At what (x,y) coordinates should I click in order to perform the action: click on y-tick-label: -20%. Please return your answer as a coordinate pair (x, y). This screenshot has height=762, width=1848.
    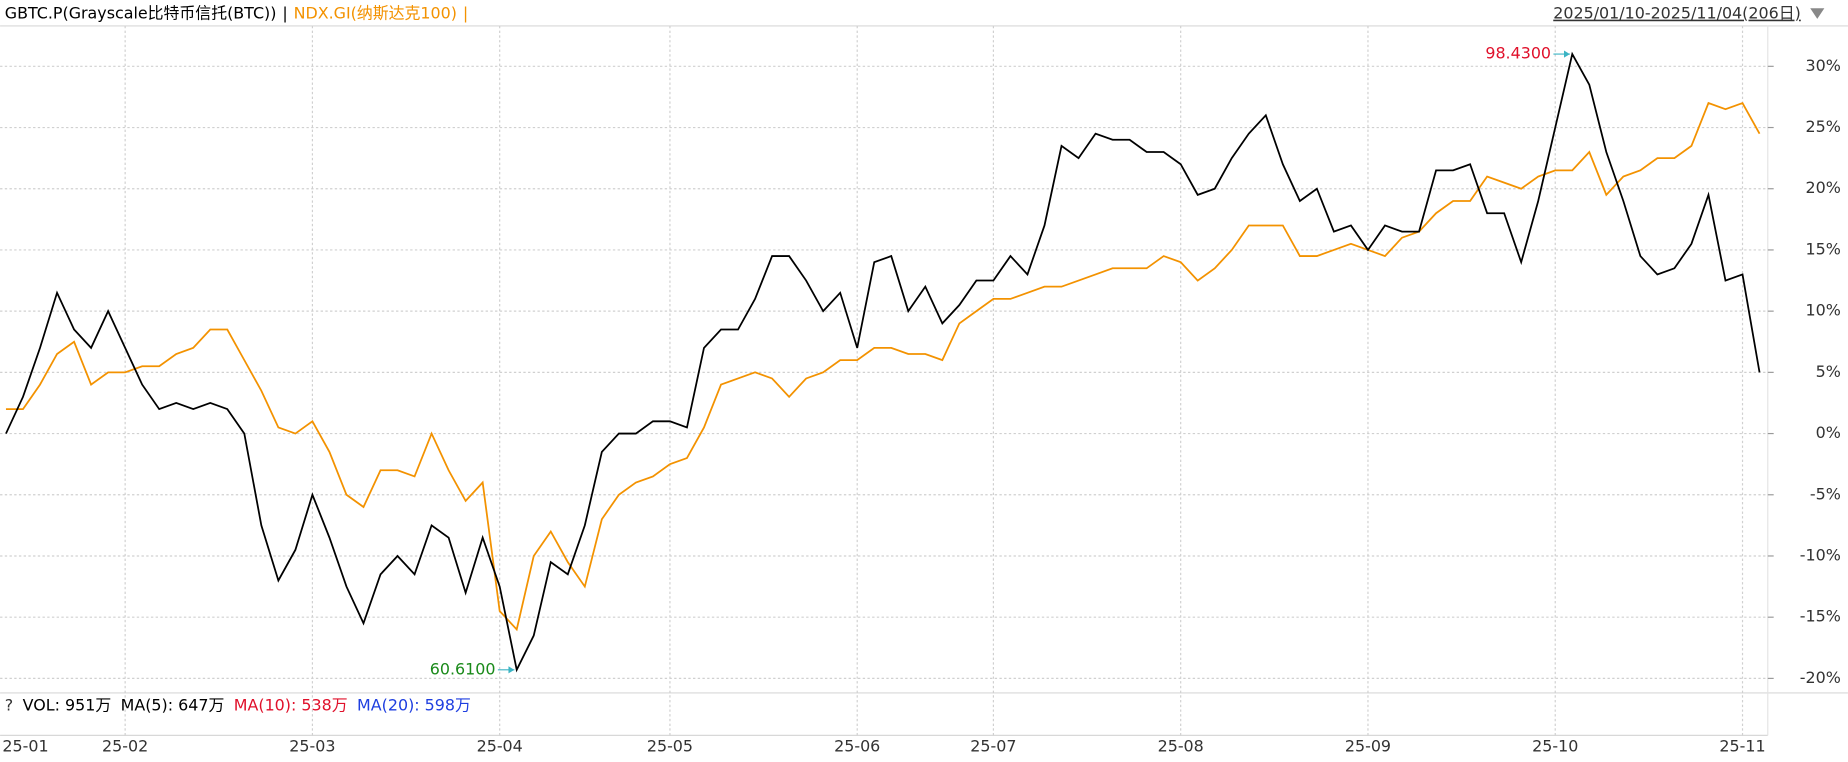
    Looking at the image, I should click on (1820, 677).